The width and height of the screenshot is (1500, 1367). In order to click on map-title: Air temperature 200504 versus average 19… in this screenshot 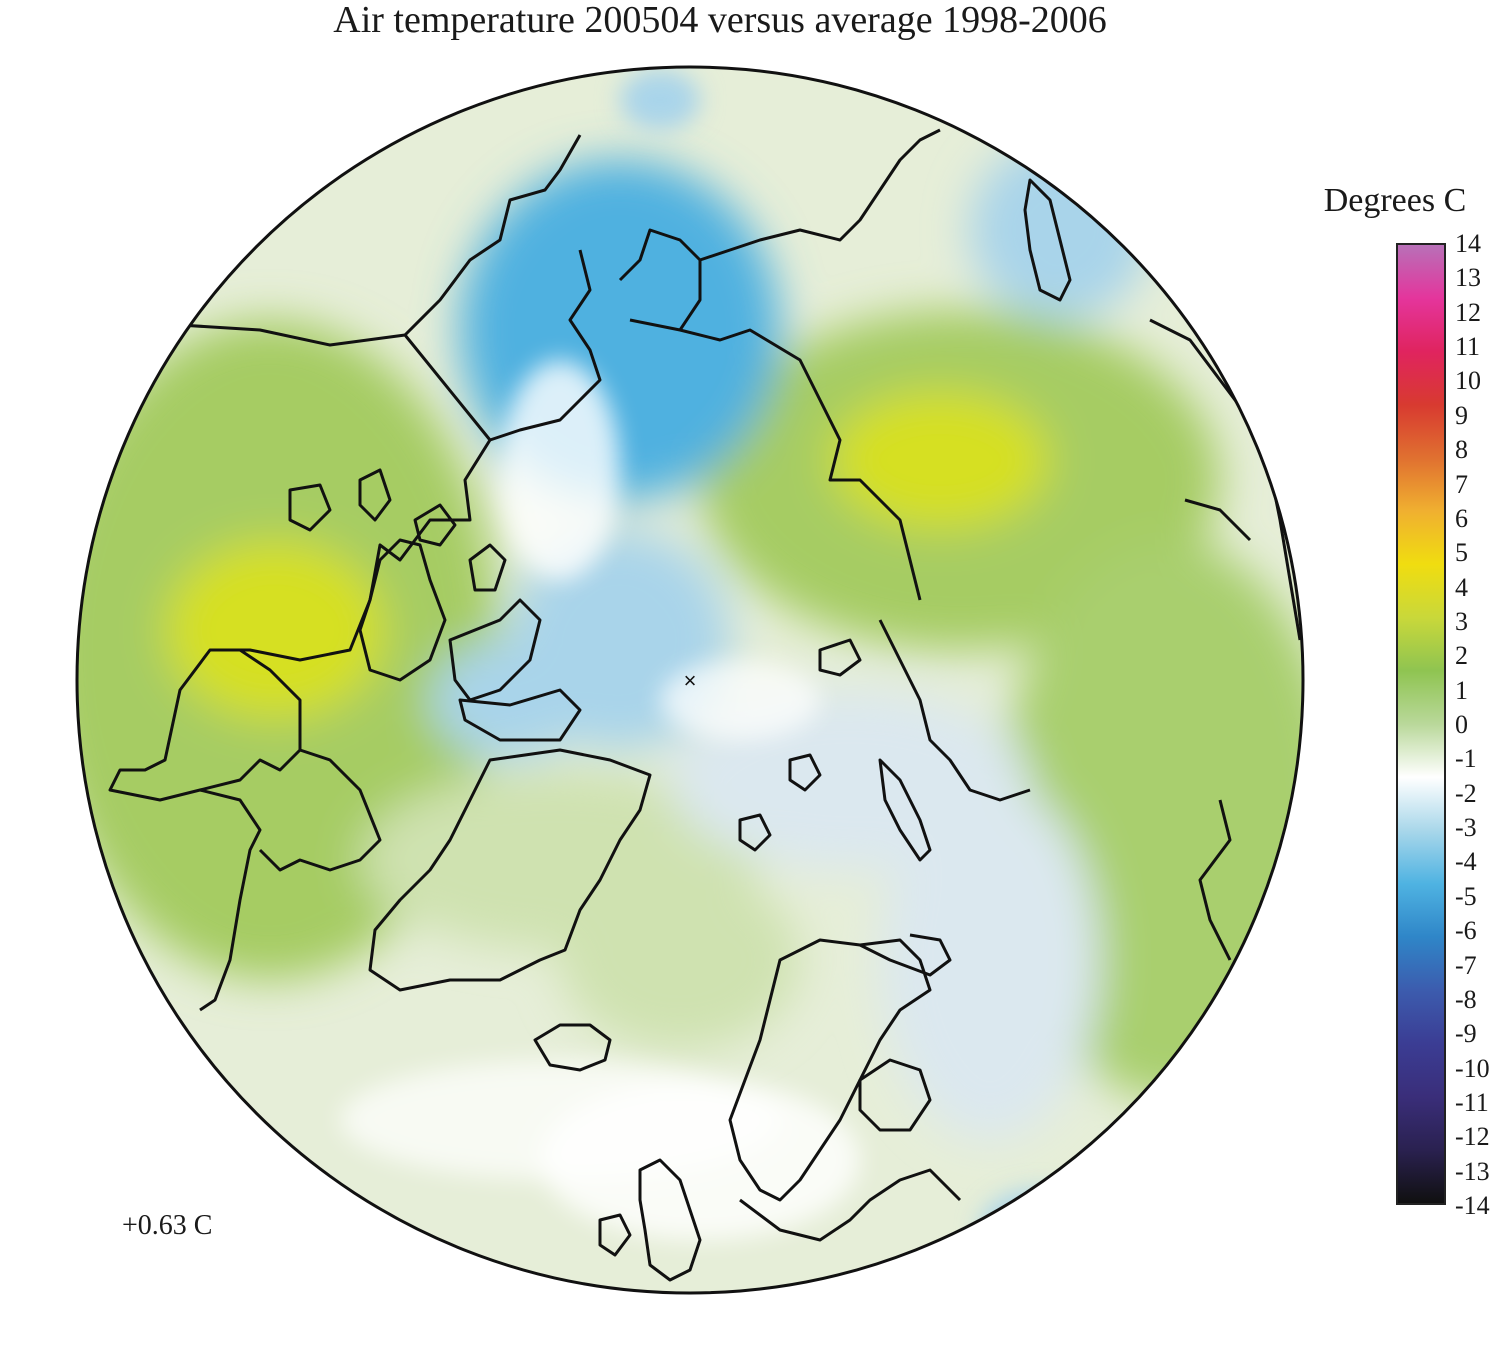, I will do `click(720, 20)`.